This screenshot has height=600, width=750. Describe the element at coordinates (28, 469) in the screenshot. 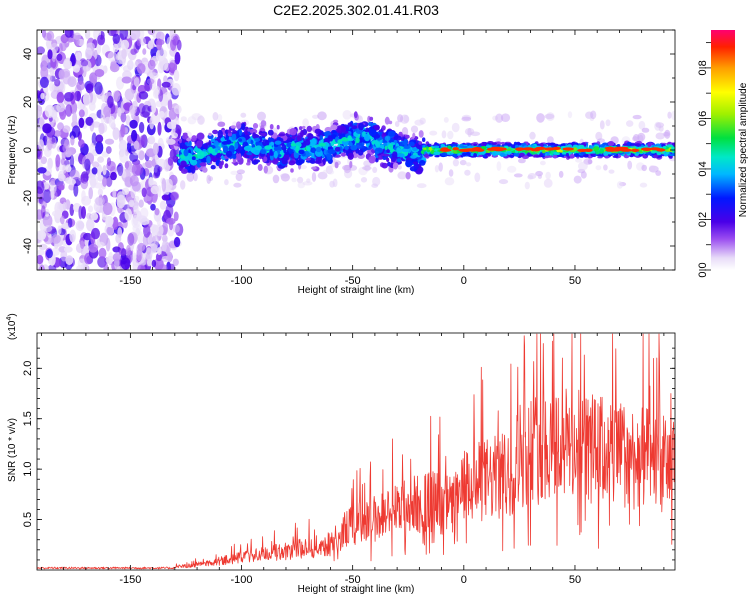

I see `tick-label: 1.0` at that location.